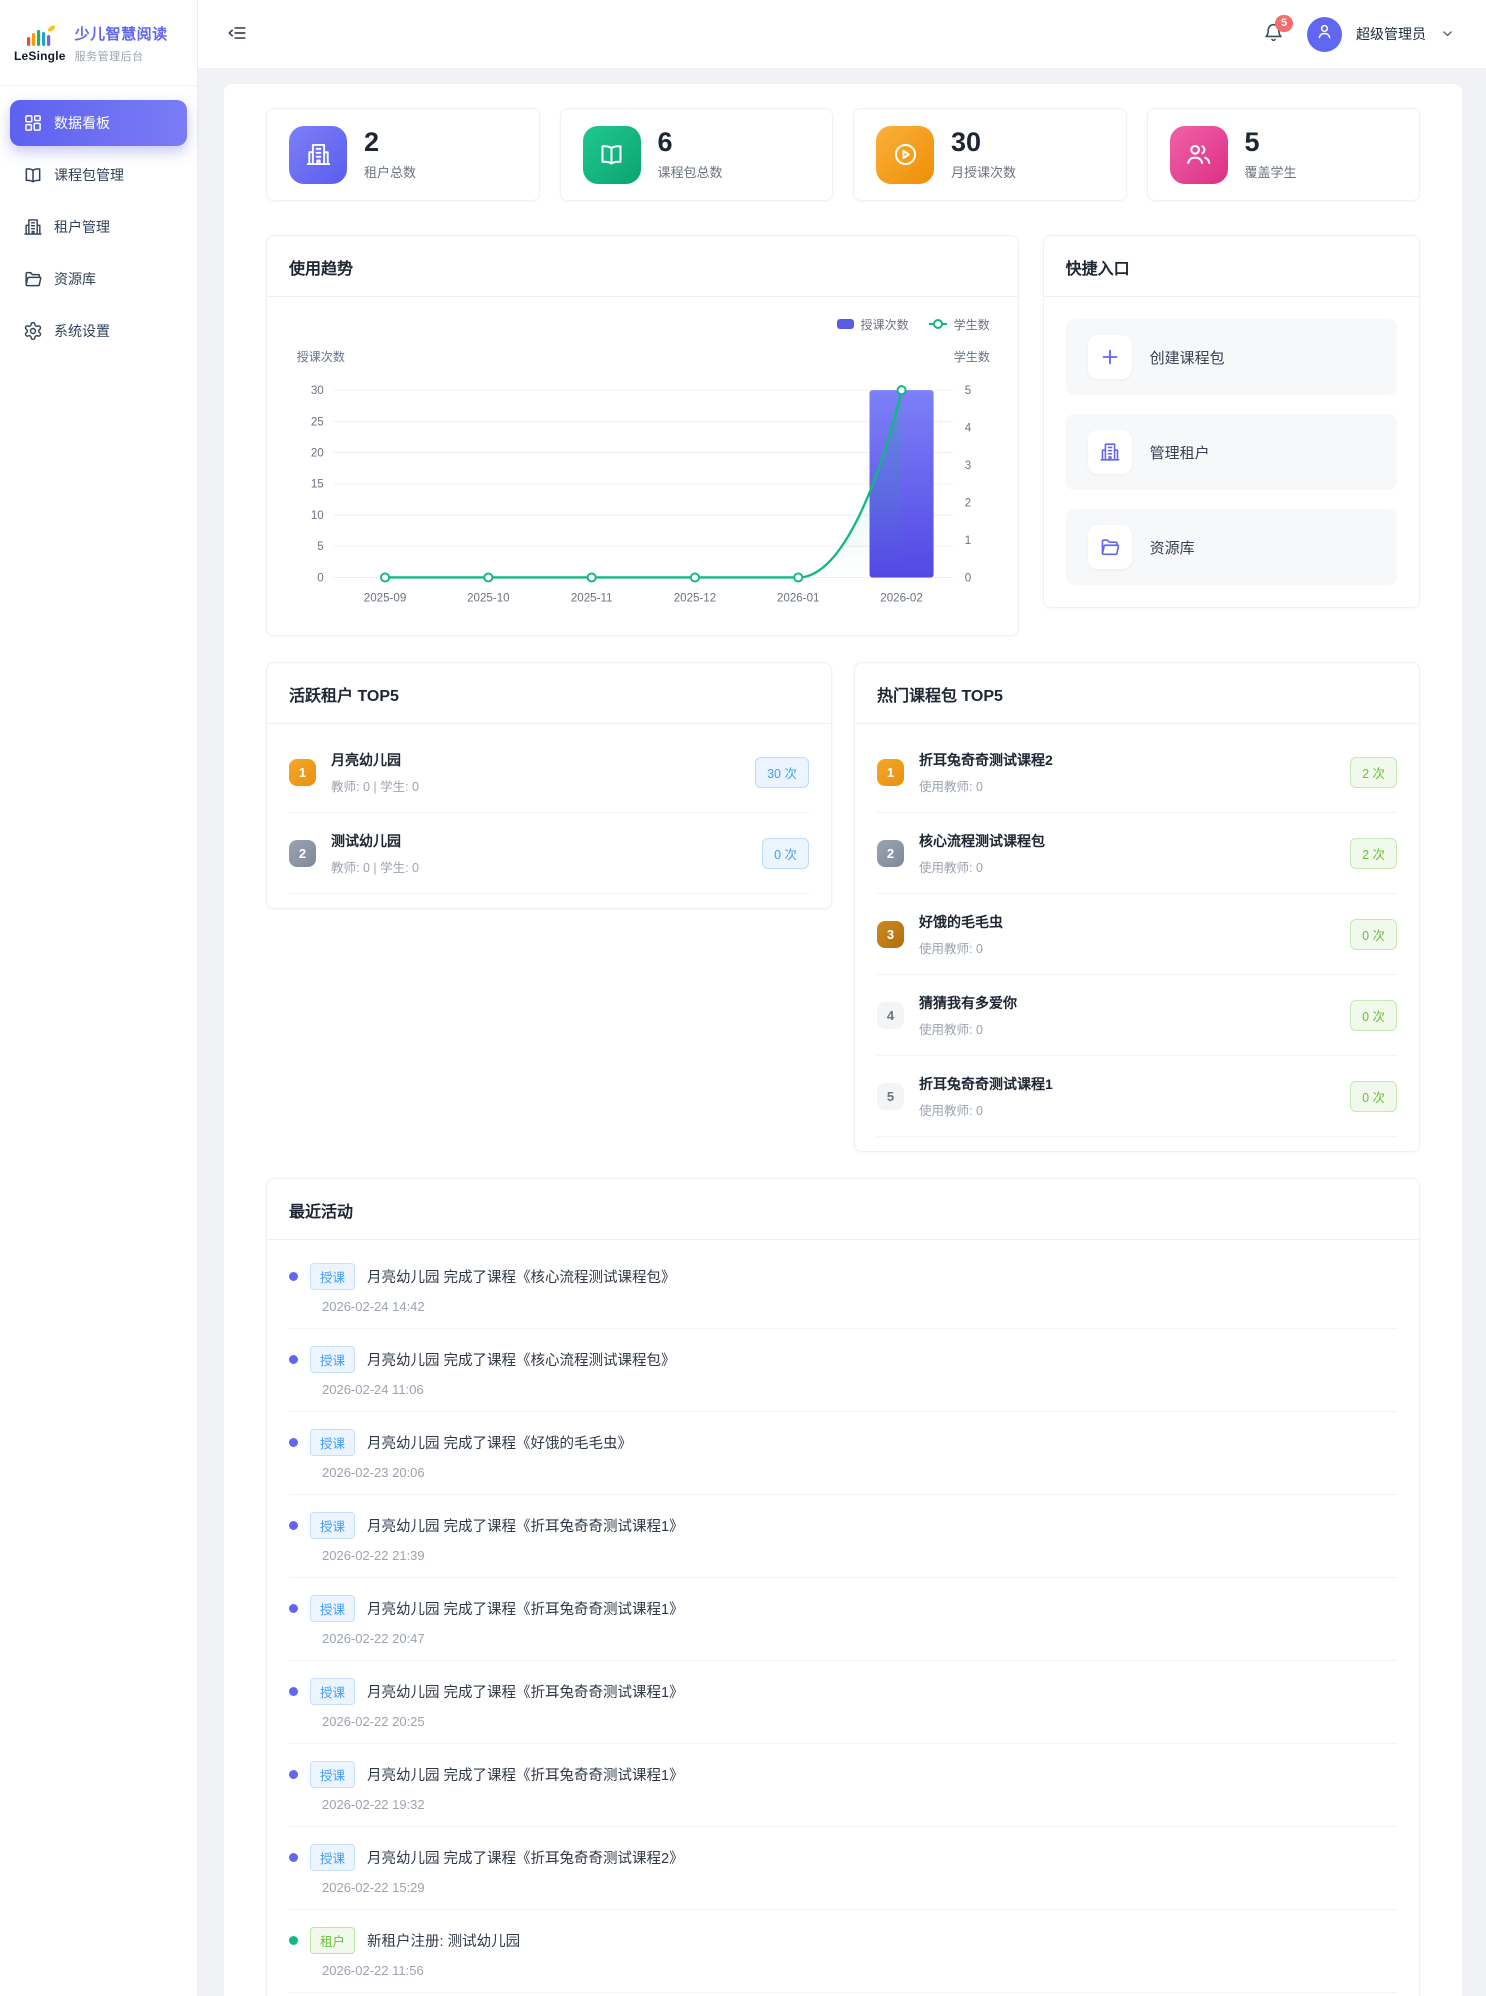  What do you see at coordinates (373, 1472) in the screenshot?
I see `activity-time: 2026-02-23 20:06` at bounding box center [373, 1472].